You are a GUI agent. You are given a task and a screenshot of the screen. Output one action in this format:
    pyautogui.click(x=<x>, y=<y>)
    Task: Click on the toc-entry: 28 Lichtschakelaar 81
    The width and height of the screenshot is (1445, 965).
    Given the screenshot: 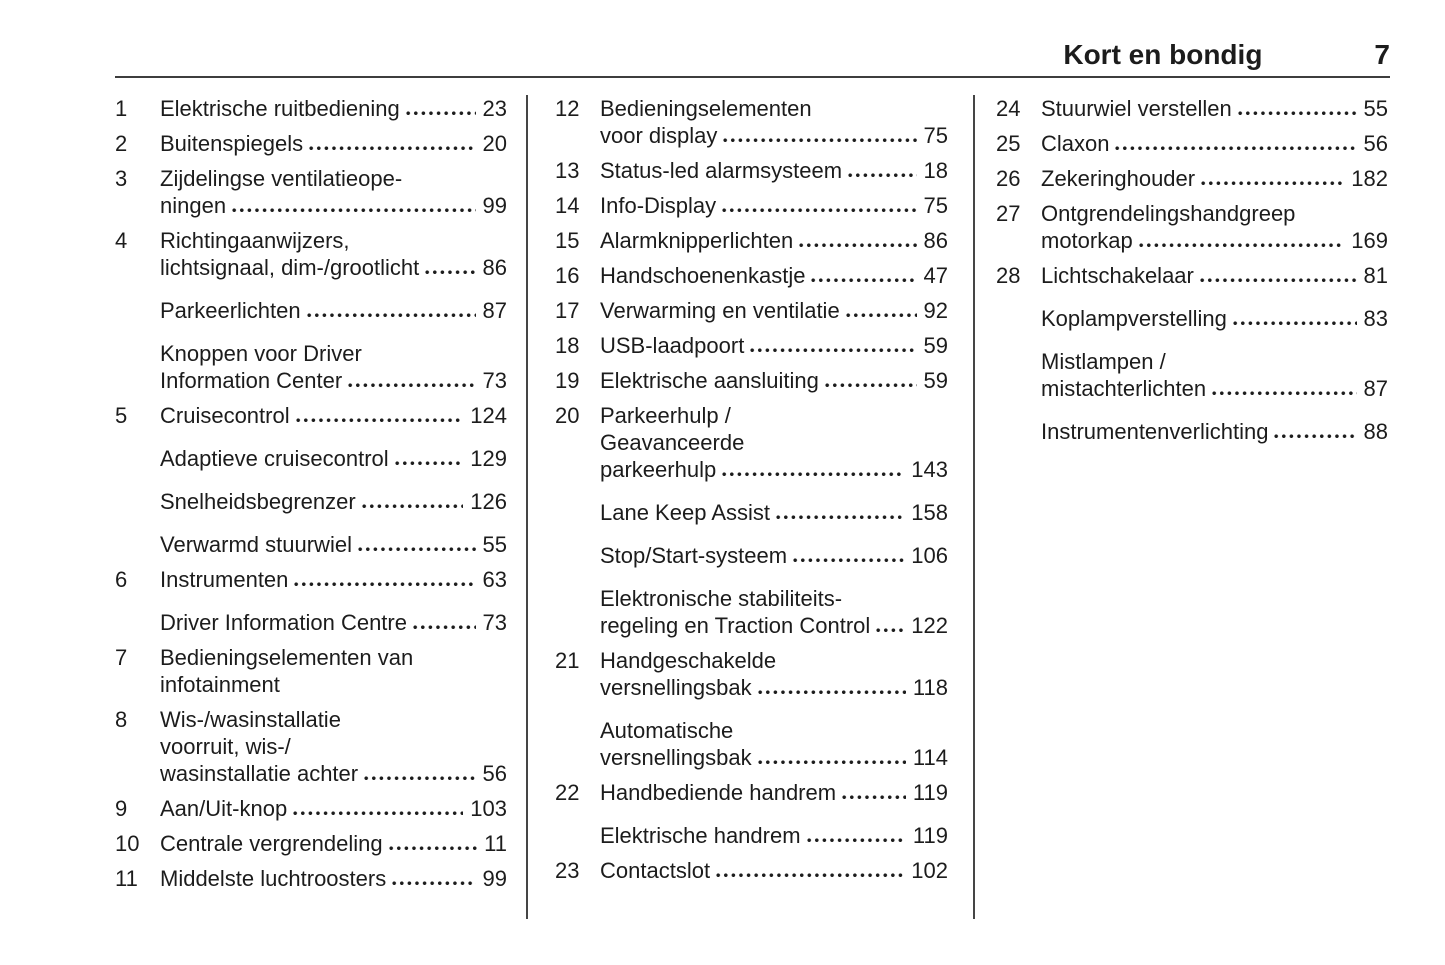 What is the action you would take?
    pyautogui.click(x=1192, y=275)
    